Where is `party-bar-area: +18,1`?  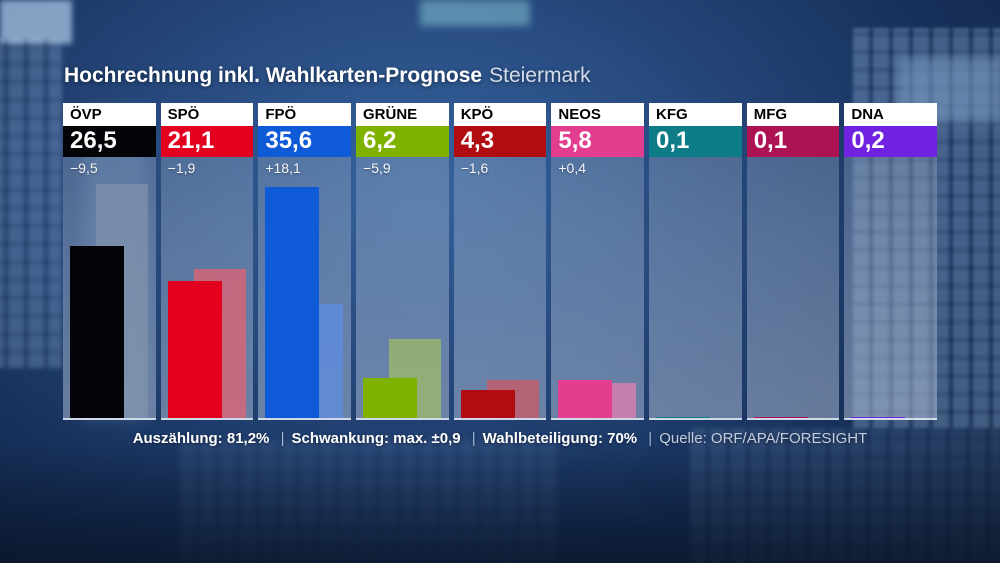
party-bar-area: +18,1 is located at coordinates (305, 288).